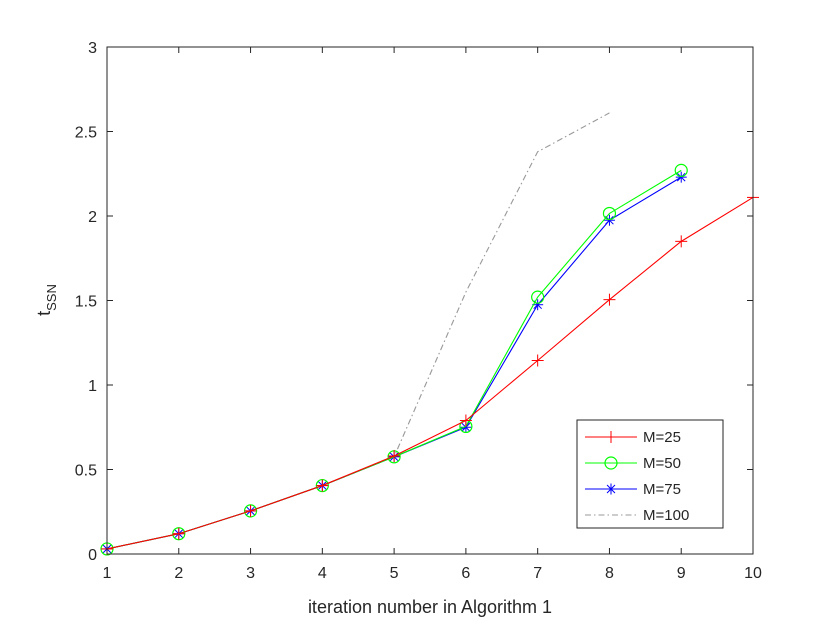  I want to click on legend-entry-m-50: M=50, so click(633, 463).